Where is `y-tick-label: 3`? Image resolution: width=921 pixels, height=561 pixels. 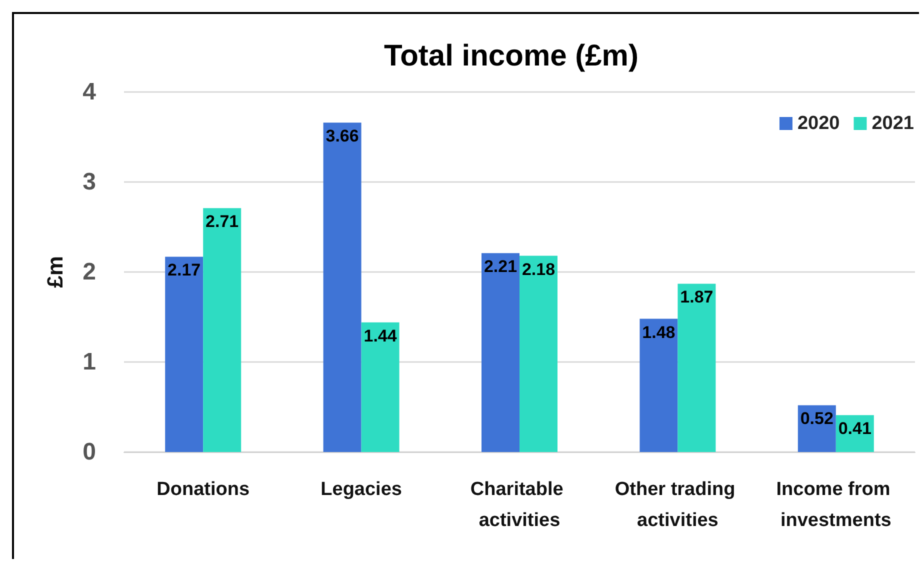
y-tick-label: 3 is located at coordinates (89, 182).